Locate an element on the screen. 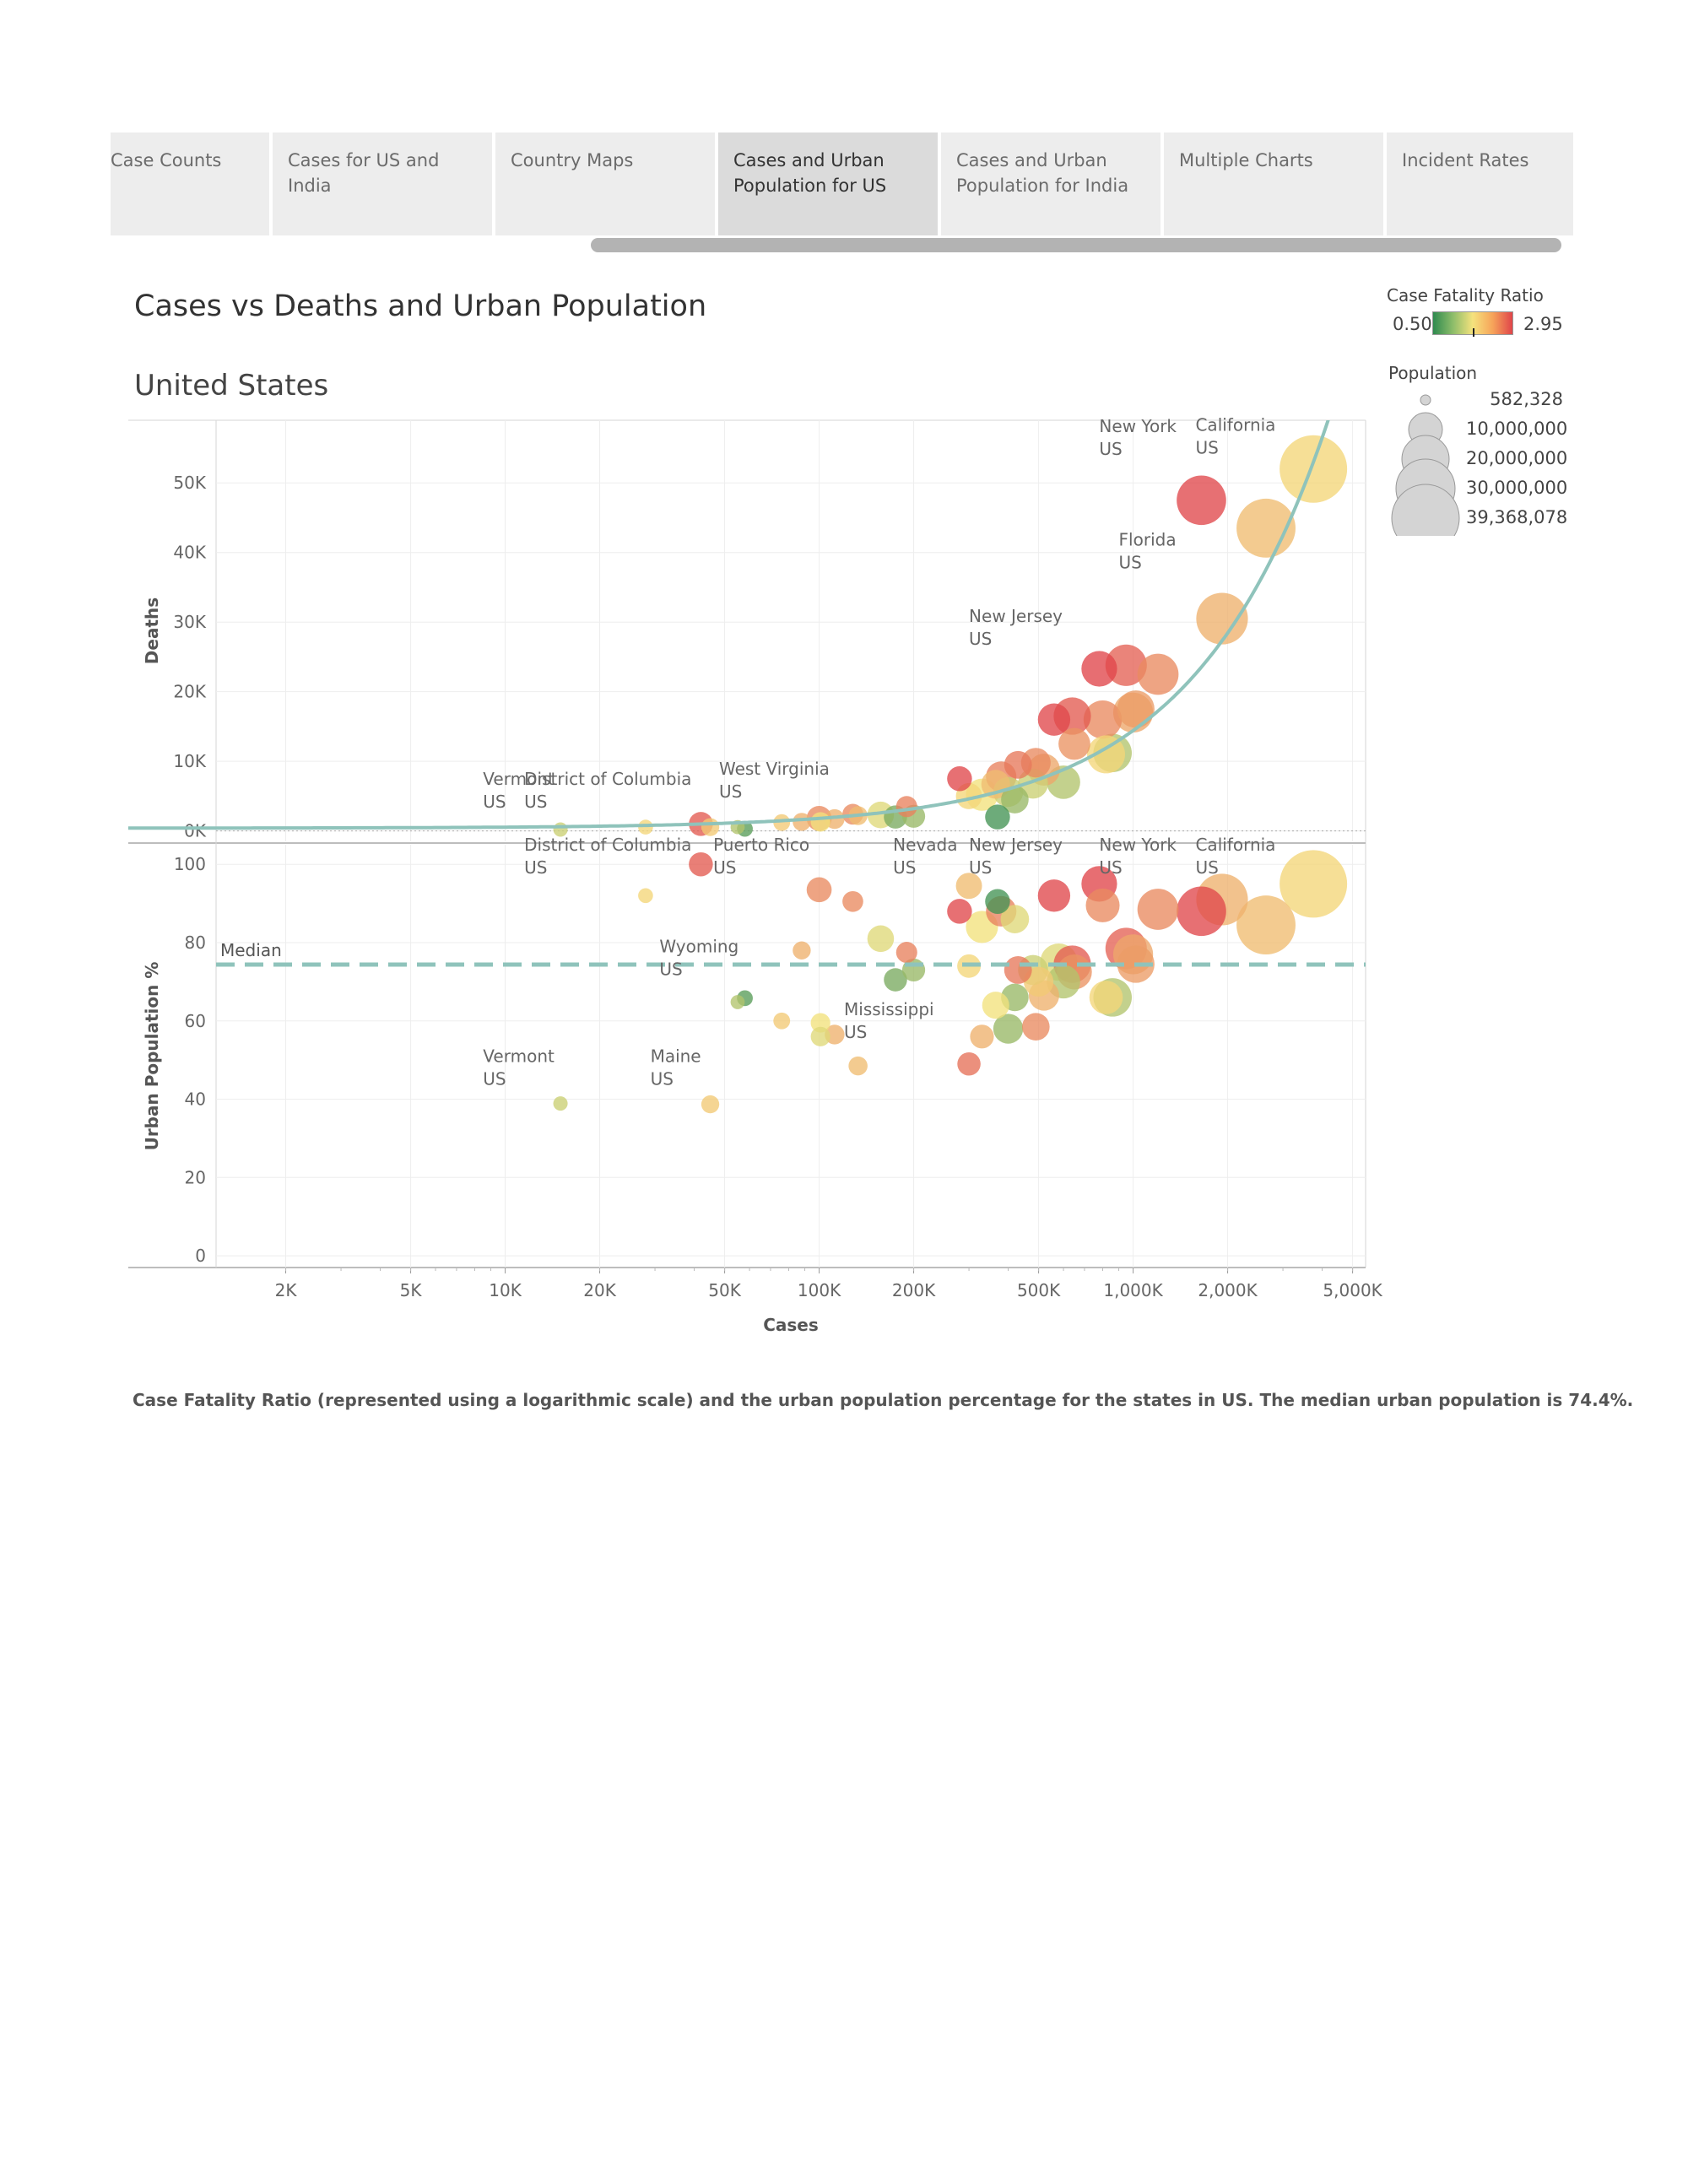 This screenshot has width=1688, height=2184. tab-scrollbar is located at coordinates (1076, 245).